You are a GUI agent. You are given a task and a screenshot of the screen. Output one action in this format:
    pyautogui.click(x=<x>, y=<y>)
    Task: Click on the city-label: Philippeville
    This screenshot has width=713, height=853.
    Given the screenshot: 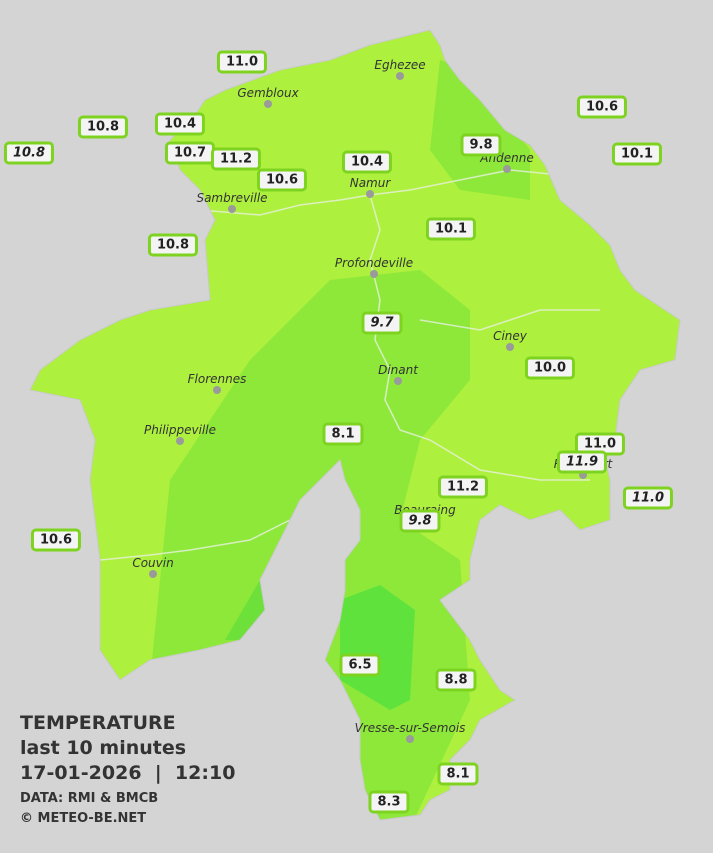 What is the action you would take?
    pyautogui.click(x=180, y=430)
    